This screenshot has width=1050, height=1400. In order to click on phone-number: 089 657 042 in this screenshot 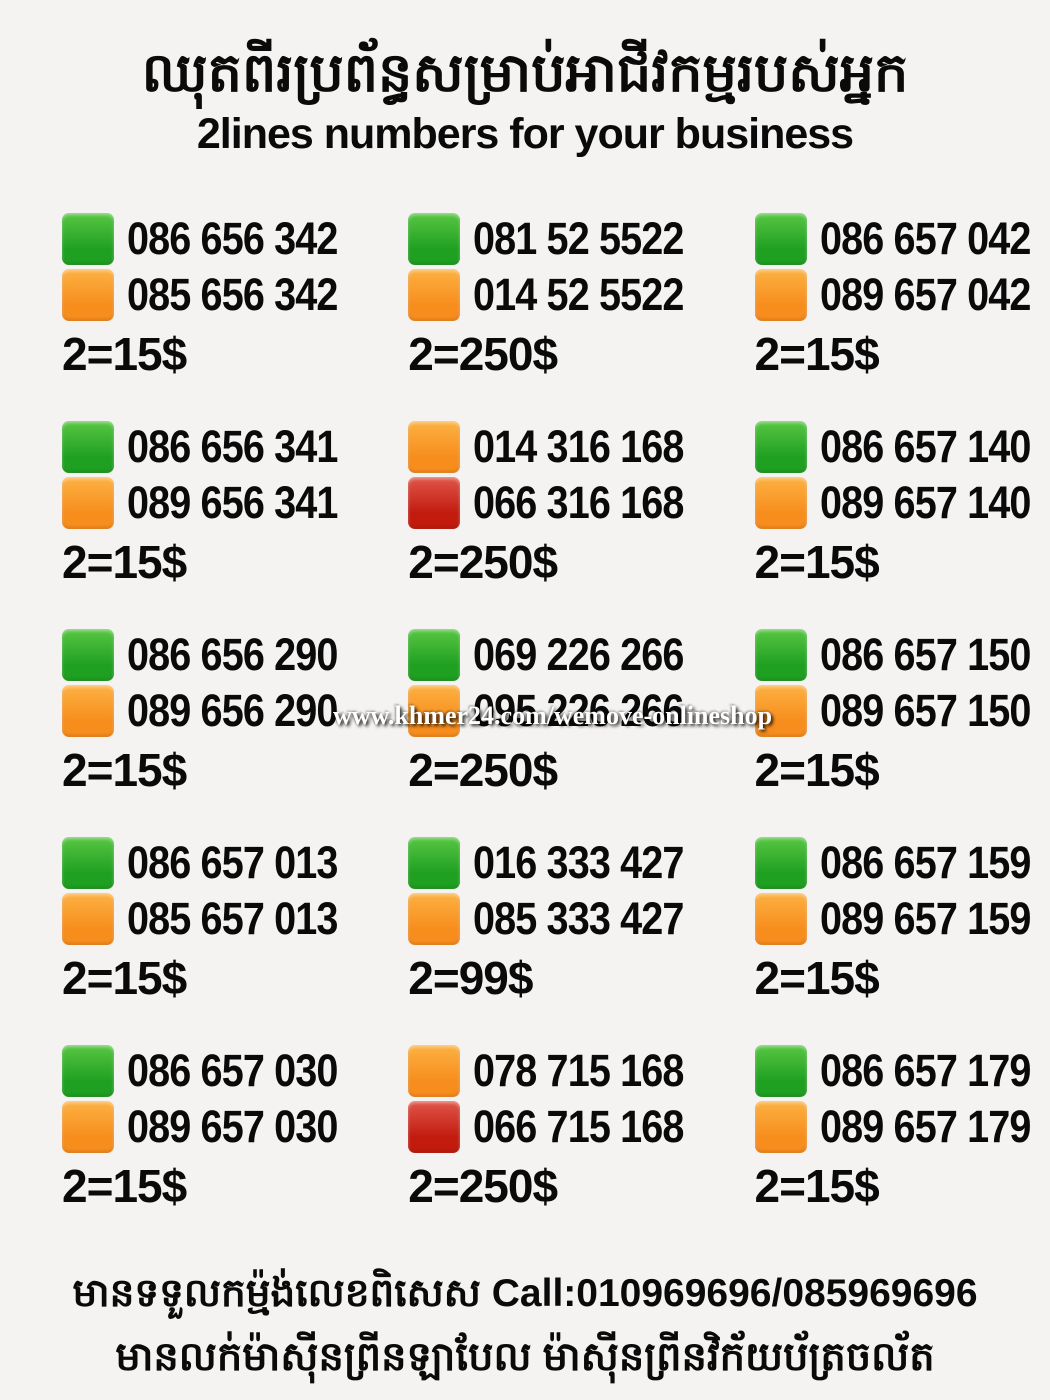, I will do `click(925, 294)`.